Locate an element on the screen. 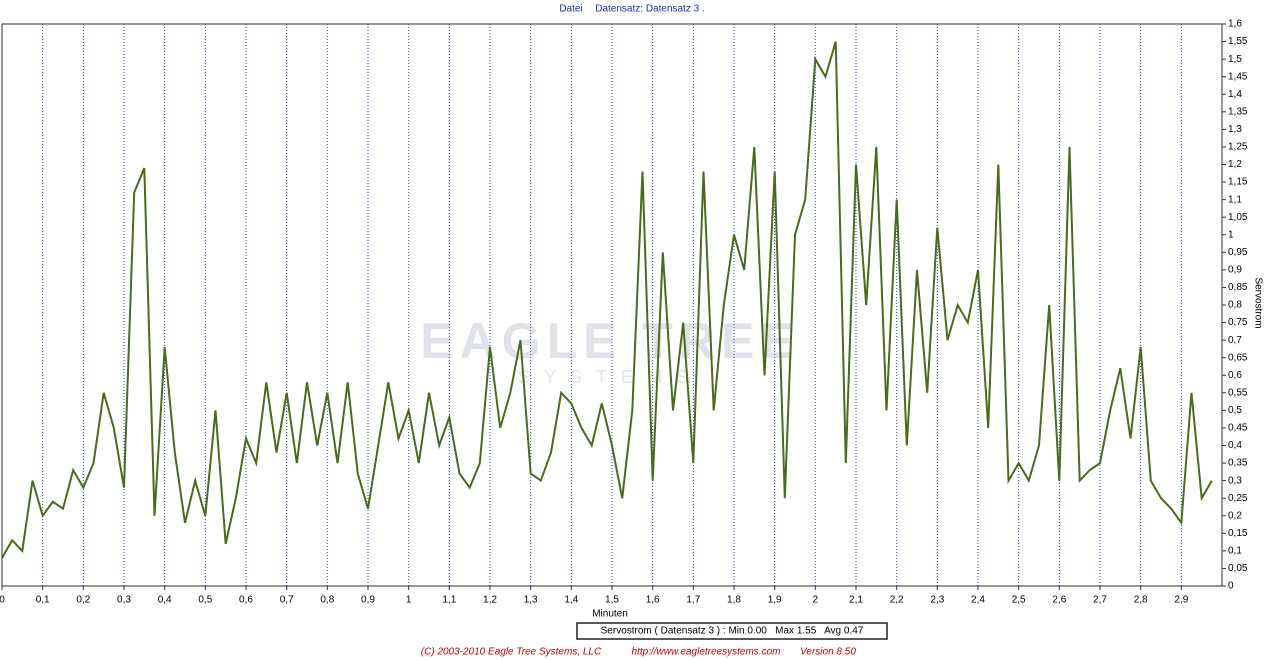 The image size is (1273, 660). x-tick-label: 2,7 is located at coordinates (1100, 600).